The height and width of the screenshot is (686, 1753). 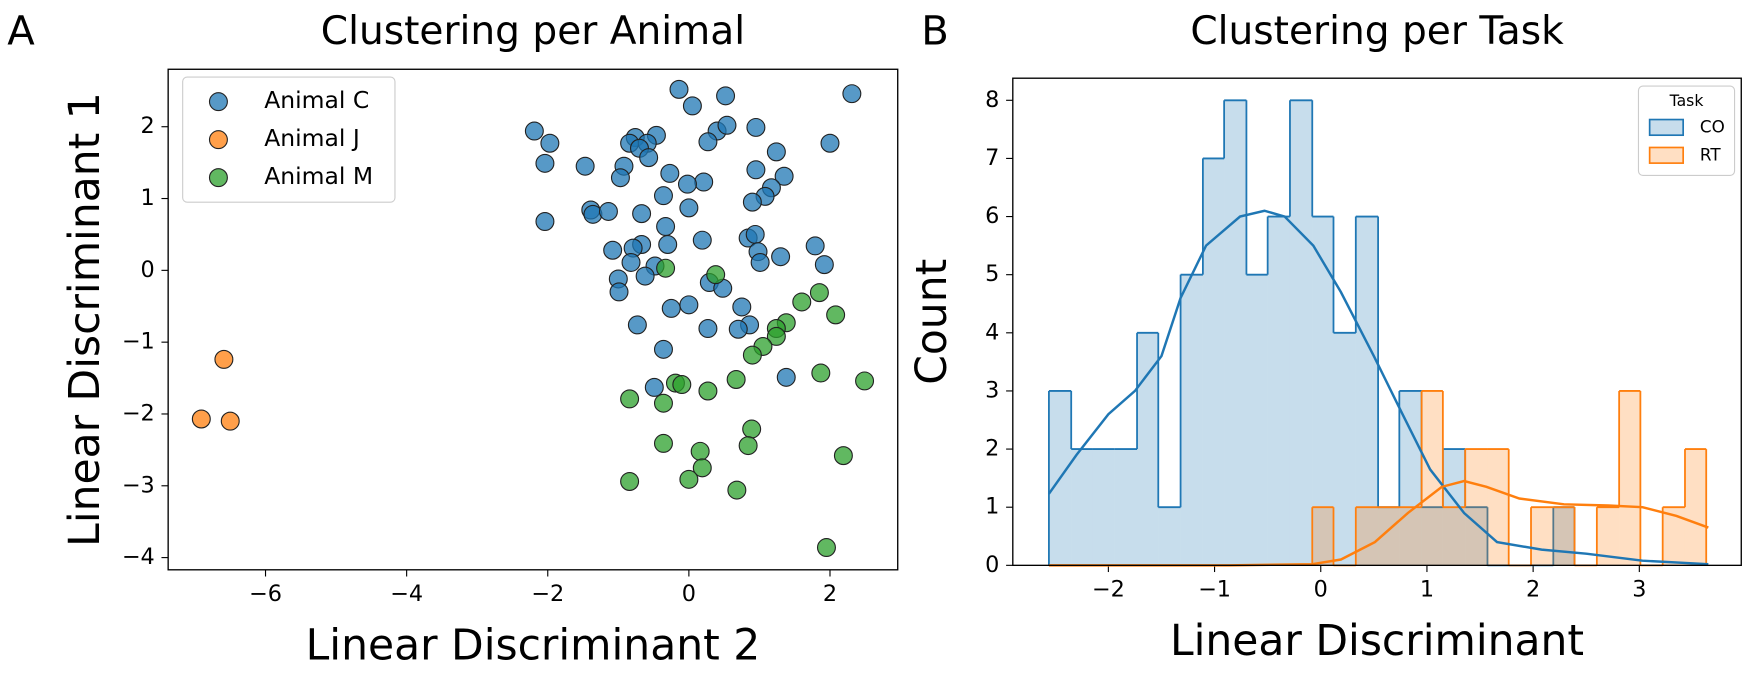 What do you see at coordinates (318, 176) in the screenshot?
I see `legend-label: Animal M` at bounding box center [318, 176].